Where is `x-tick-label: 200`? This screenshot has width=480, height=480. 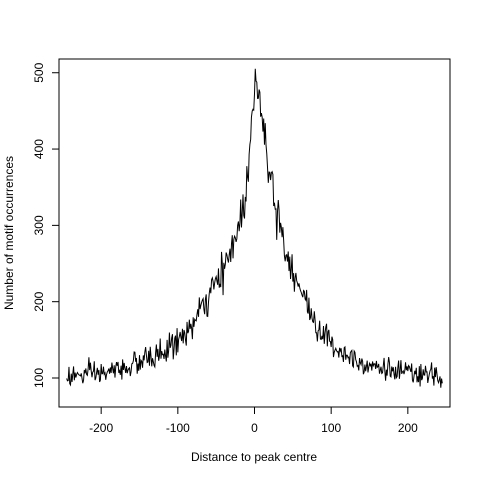 x-tick-label: 200 is located at coordinates (408, 428).